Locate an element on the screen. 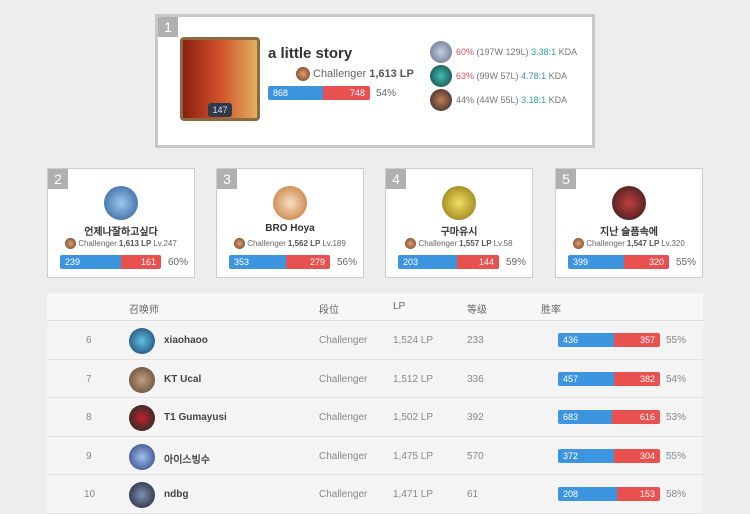 The height and width of the screenshot is (514, 750). tier-info: Challenger 1,547 LP Lv.320 is located at coordinates (629, 243).